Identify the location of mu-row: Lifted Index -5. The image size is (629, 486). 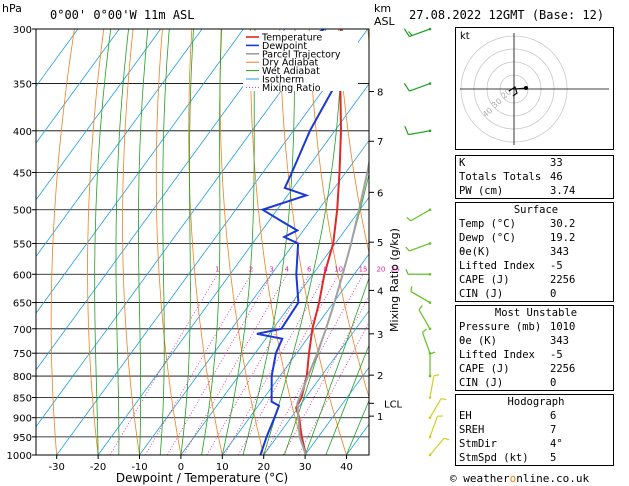
(511, 355).